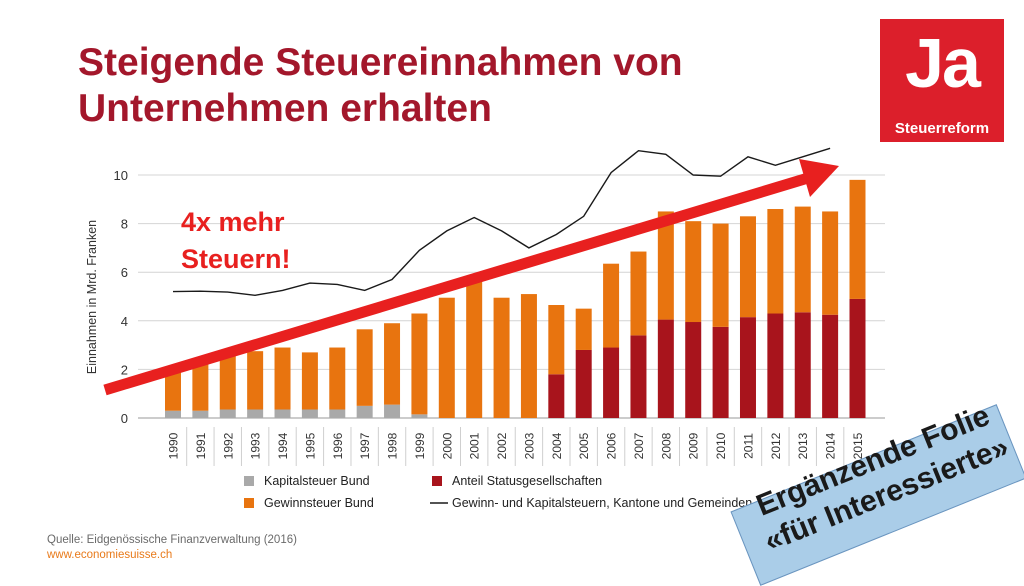 Image resolution: width=1024 pixels, height=586 pixels. I want to click on x-tick-label: 2010, so click(721, 445).